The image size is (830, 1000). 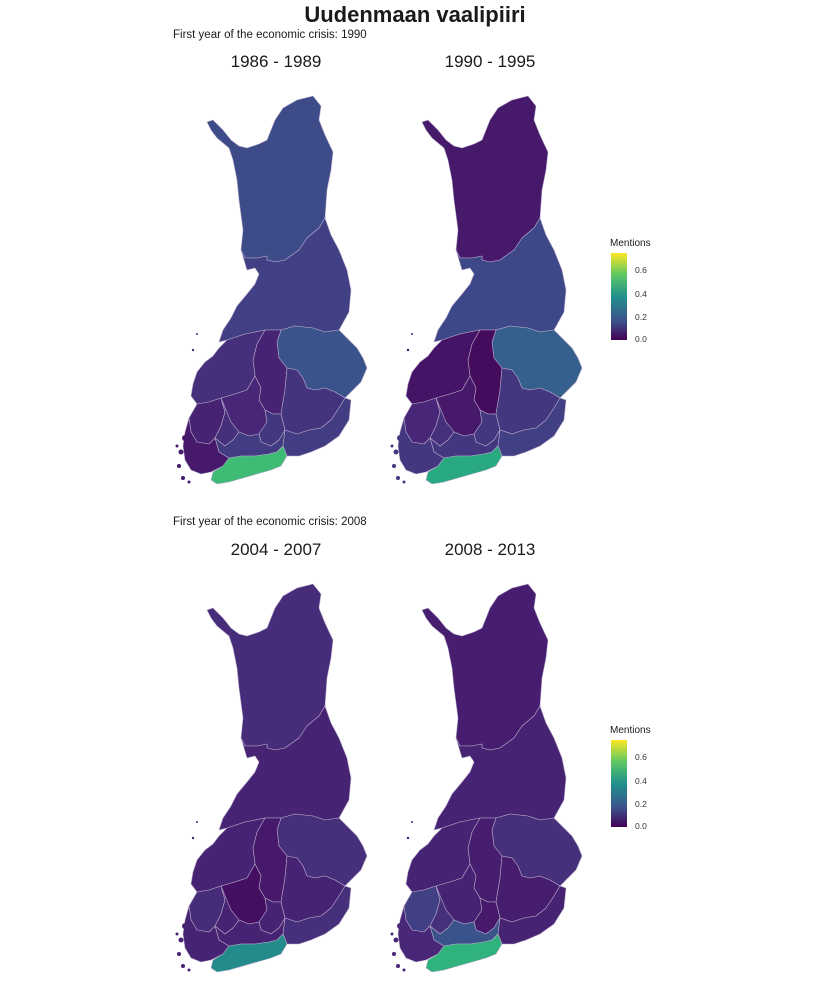 I want to click on facet-label: 1986 - 1989, so click(x=276, y=61).